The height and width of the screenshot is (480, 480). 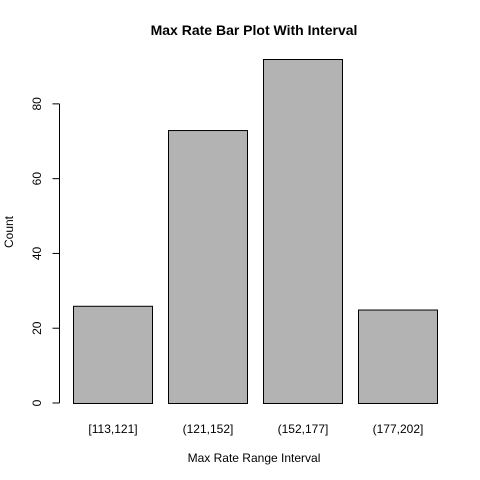 I want to click on x-tick-label: (152,177], so click(x=303, y=429).